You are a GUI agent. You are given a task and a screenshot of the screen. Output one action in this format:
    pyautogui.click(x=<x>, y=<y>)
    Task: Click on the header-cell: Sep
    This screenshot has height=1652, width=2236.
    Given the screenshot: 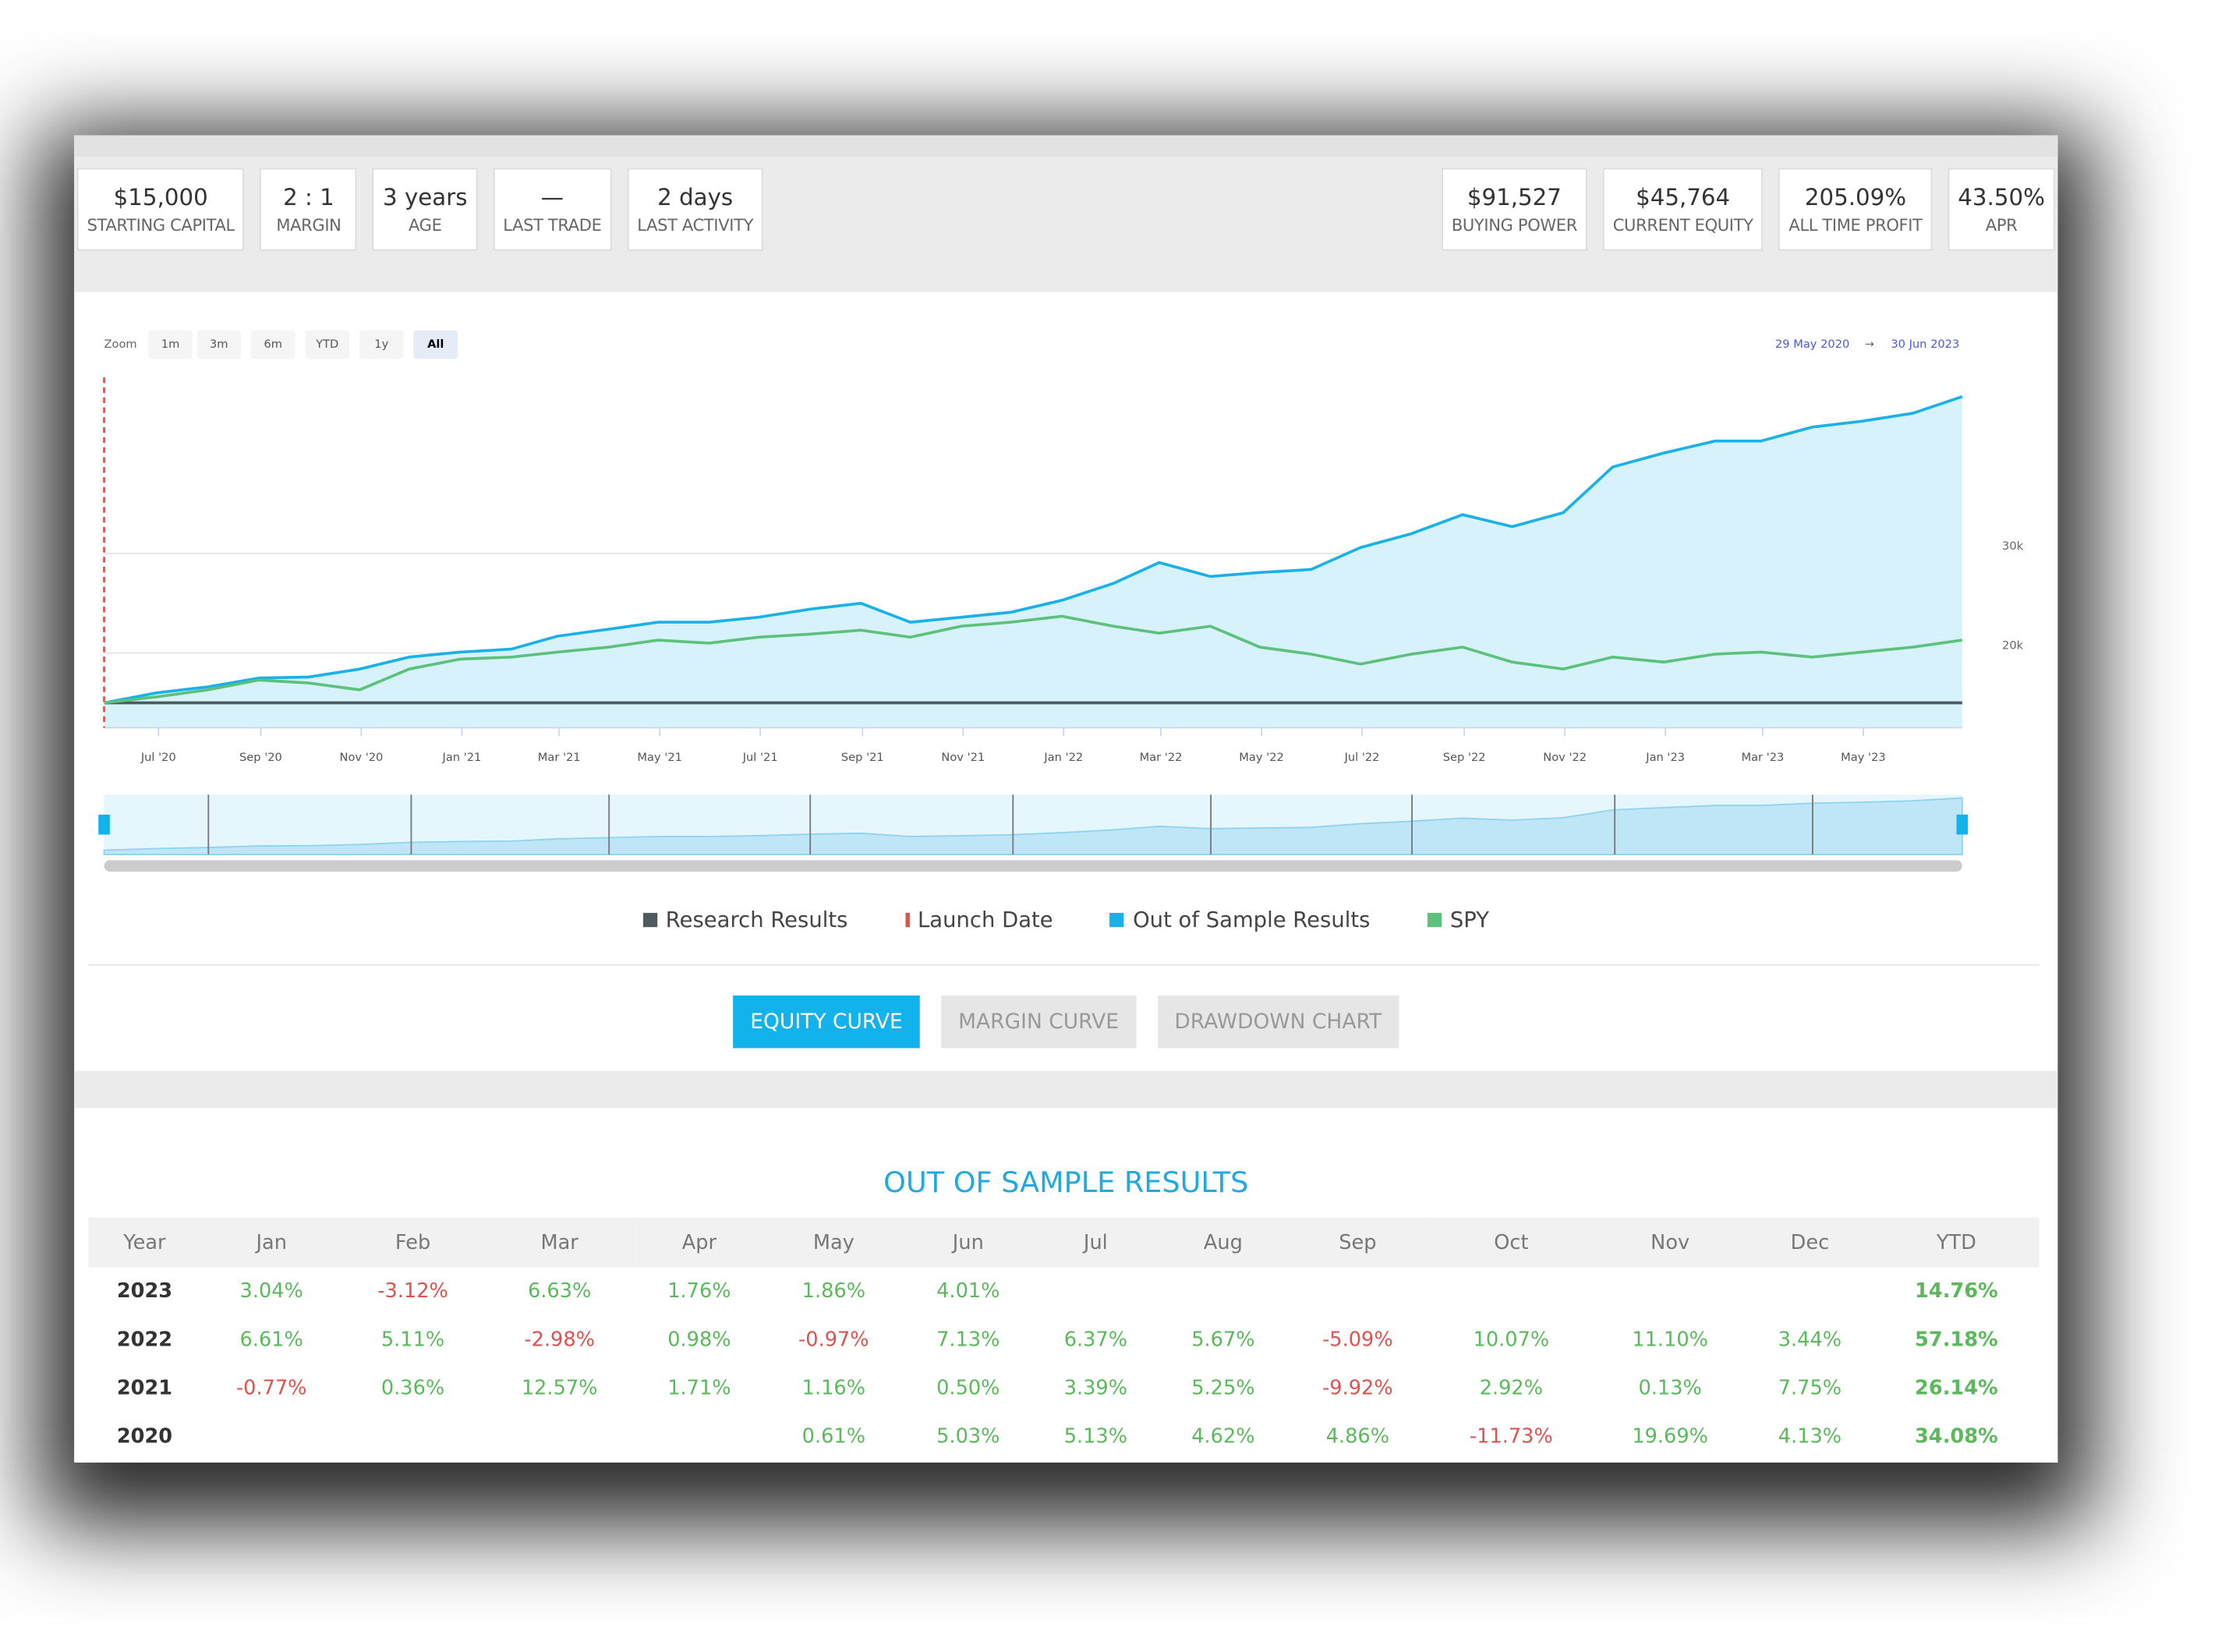 What is the action you would take?
    pyautogui.click(x=1357, y=1242)
    